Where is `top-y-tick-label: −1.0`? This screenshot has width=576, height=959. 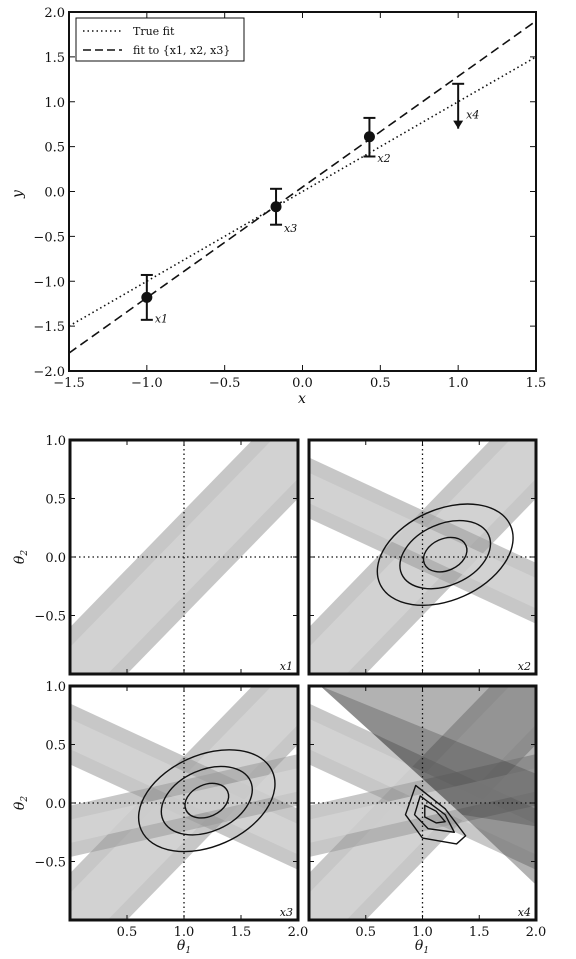 top-y-tick-label: −1.0 is located at coordinates (49, 282).